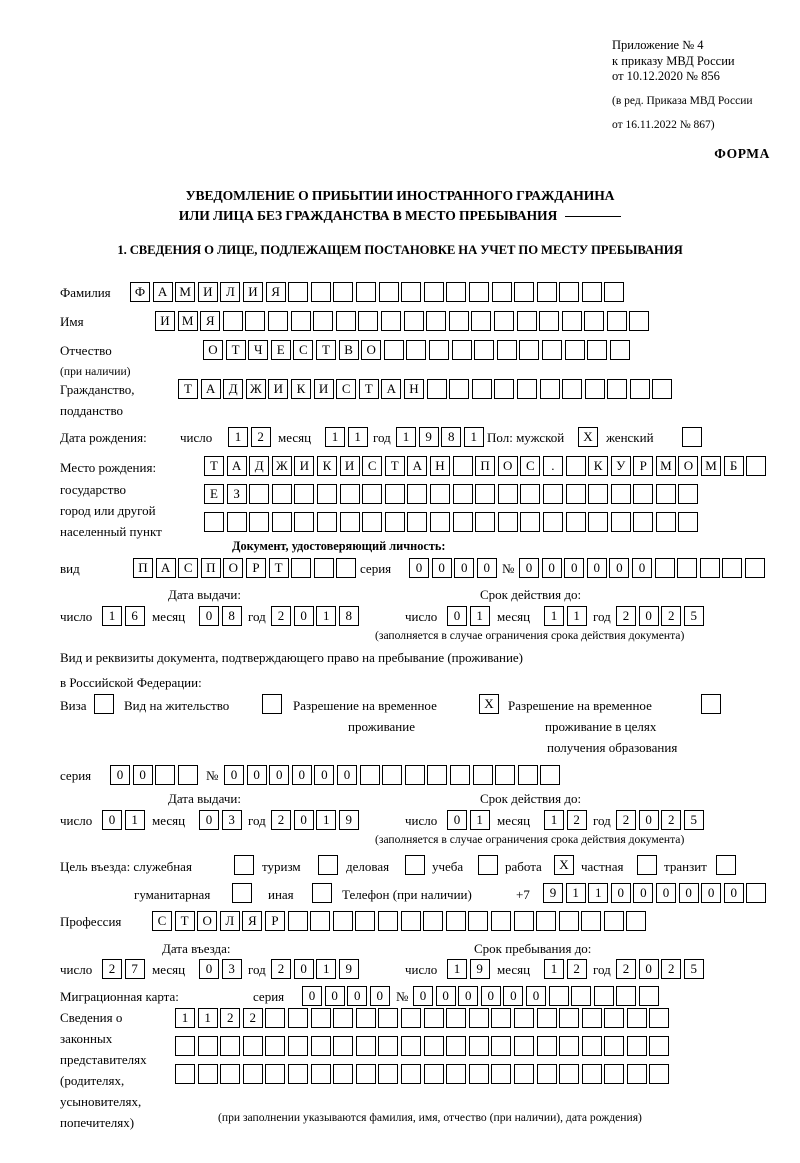 Image resolution: width=800 pixels, height=1163 pixels. I want to click on char-cell: А, so click(417, 466).